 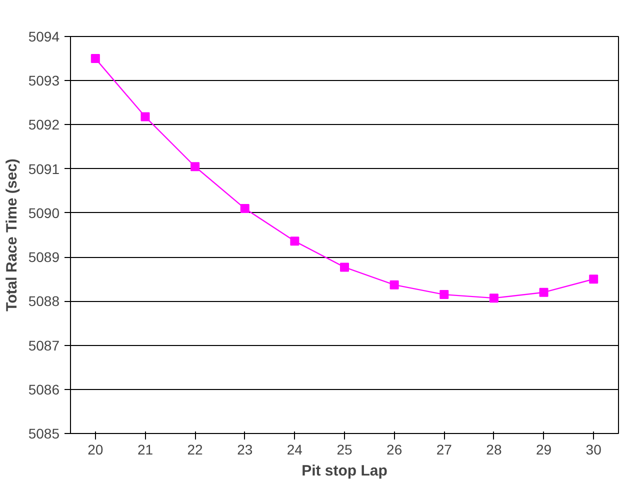 I want to click on y-tick-label: 5089, so click(x=44, y=257).